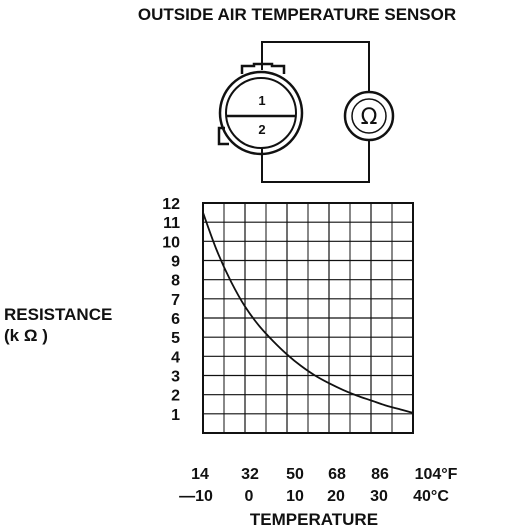 The height and width of the screenshot is (532, 512). Describe the element at coordinates (175, 338) in the screenshot. I see `y-tick-label: 5` at that location.